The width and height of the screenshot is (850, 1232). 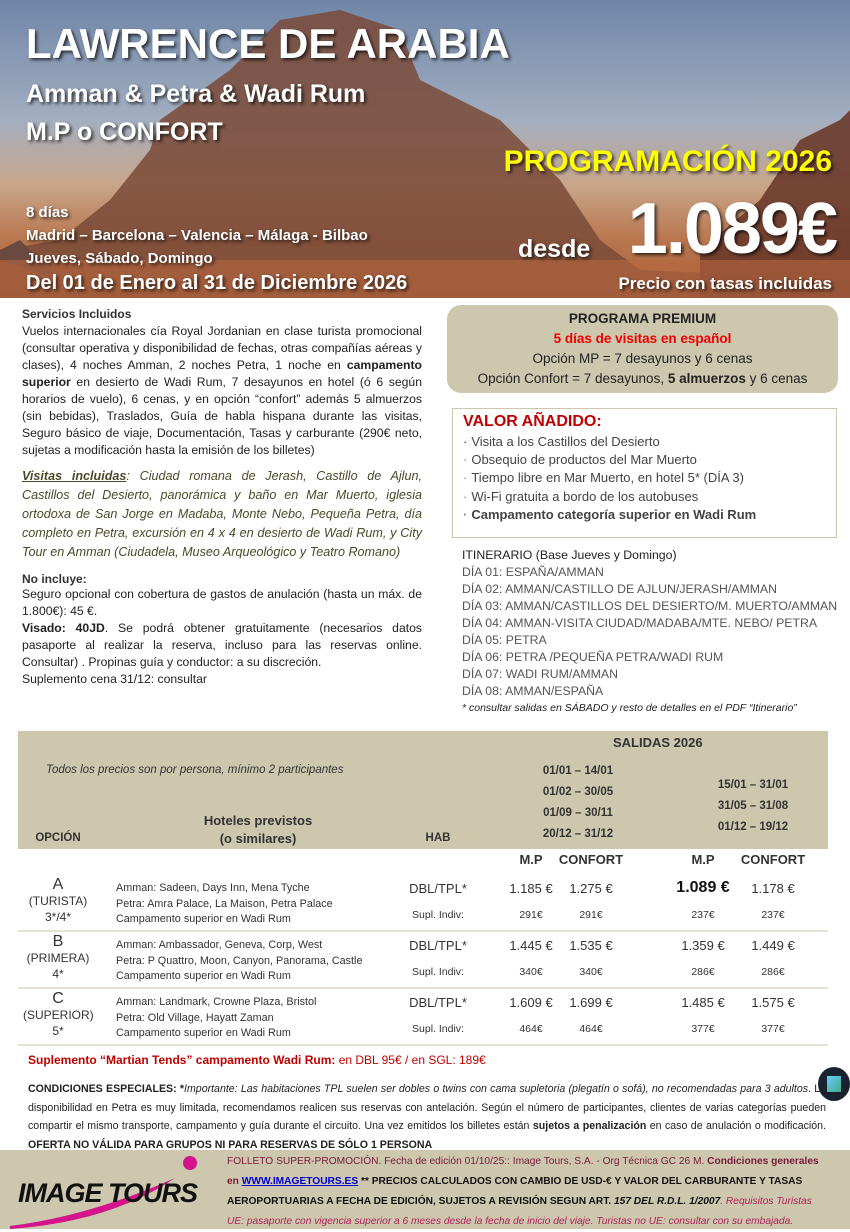 I want to click on period-range: 01/01 – 14/01, so click(x=578, y=771).